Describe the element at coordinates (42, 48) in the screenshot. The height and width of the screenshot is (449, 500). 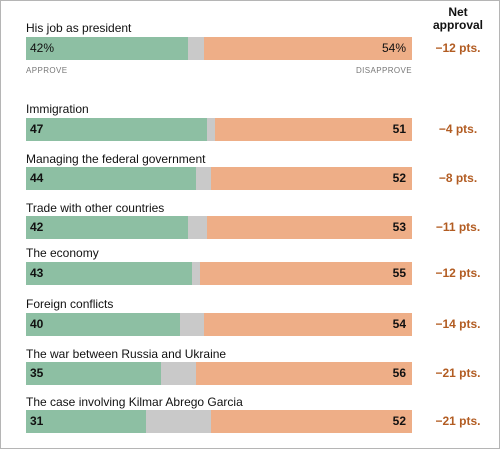
I see `approve-value-label: 42%` at that location.